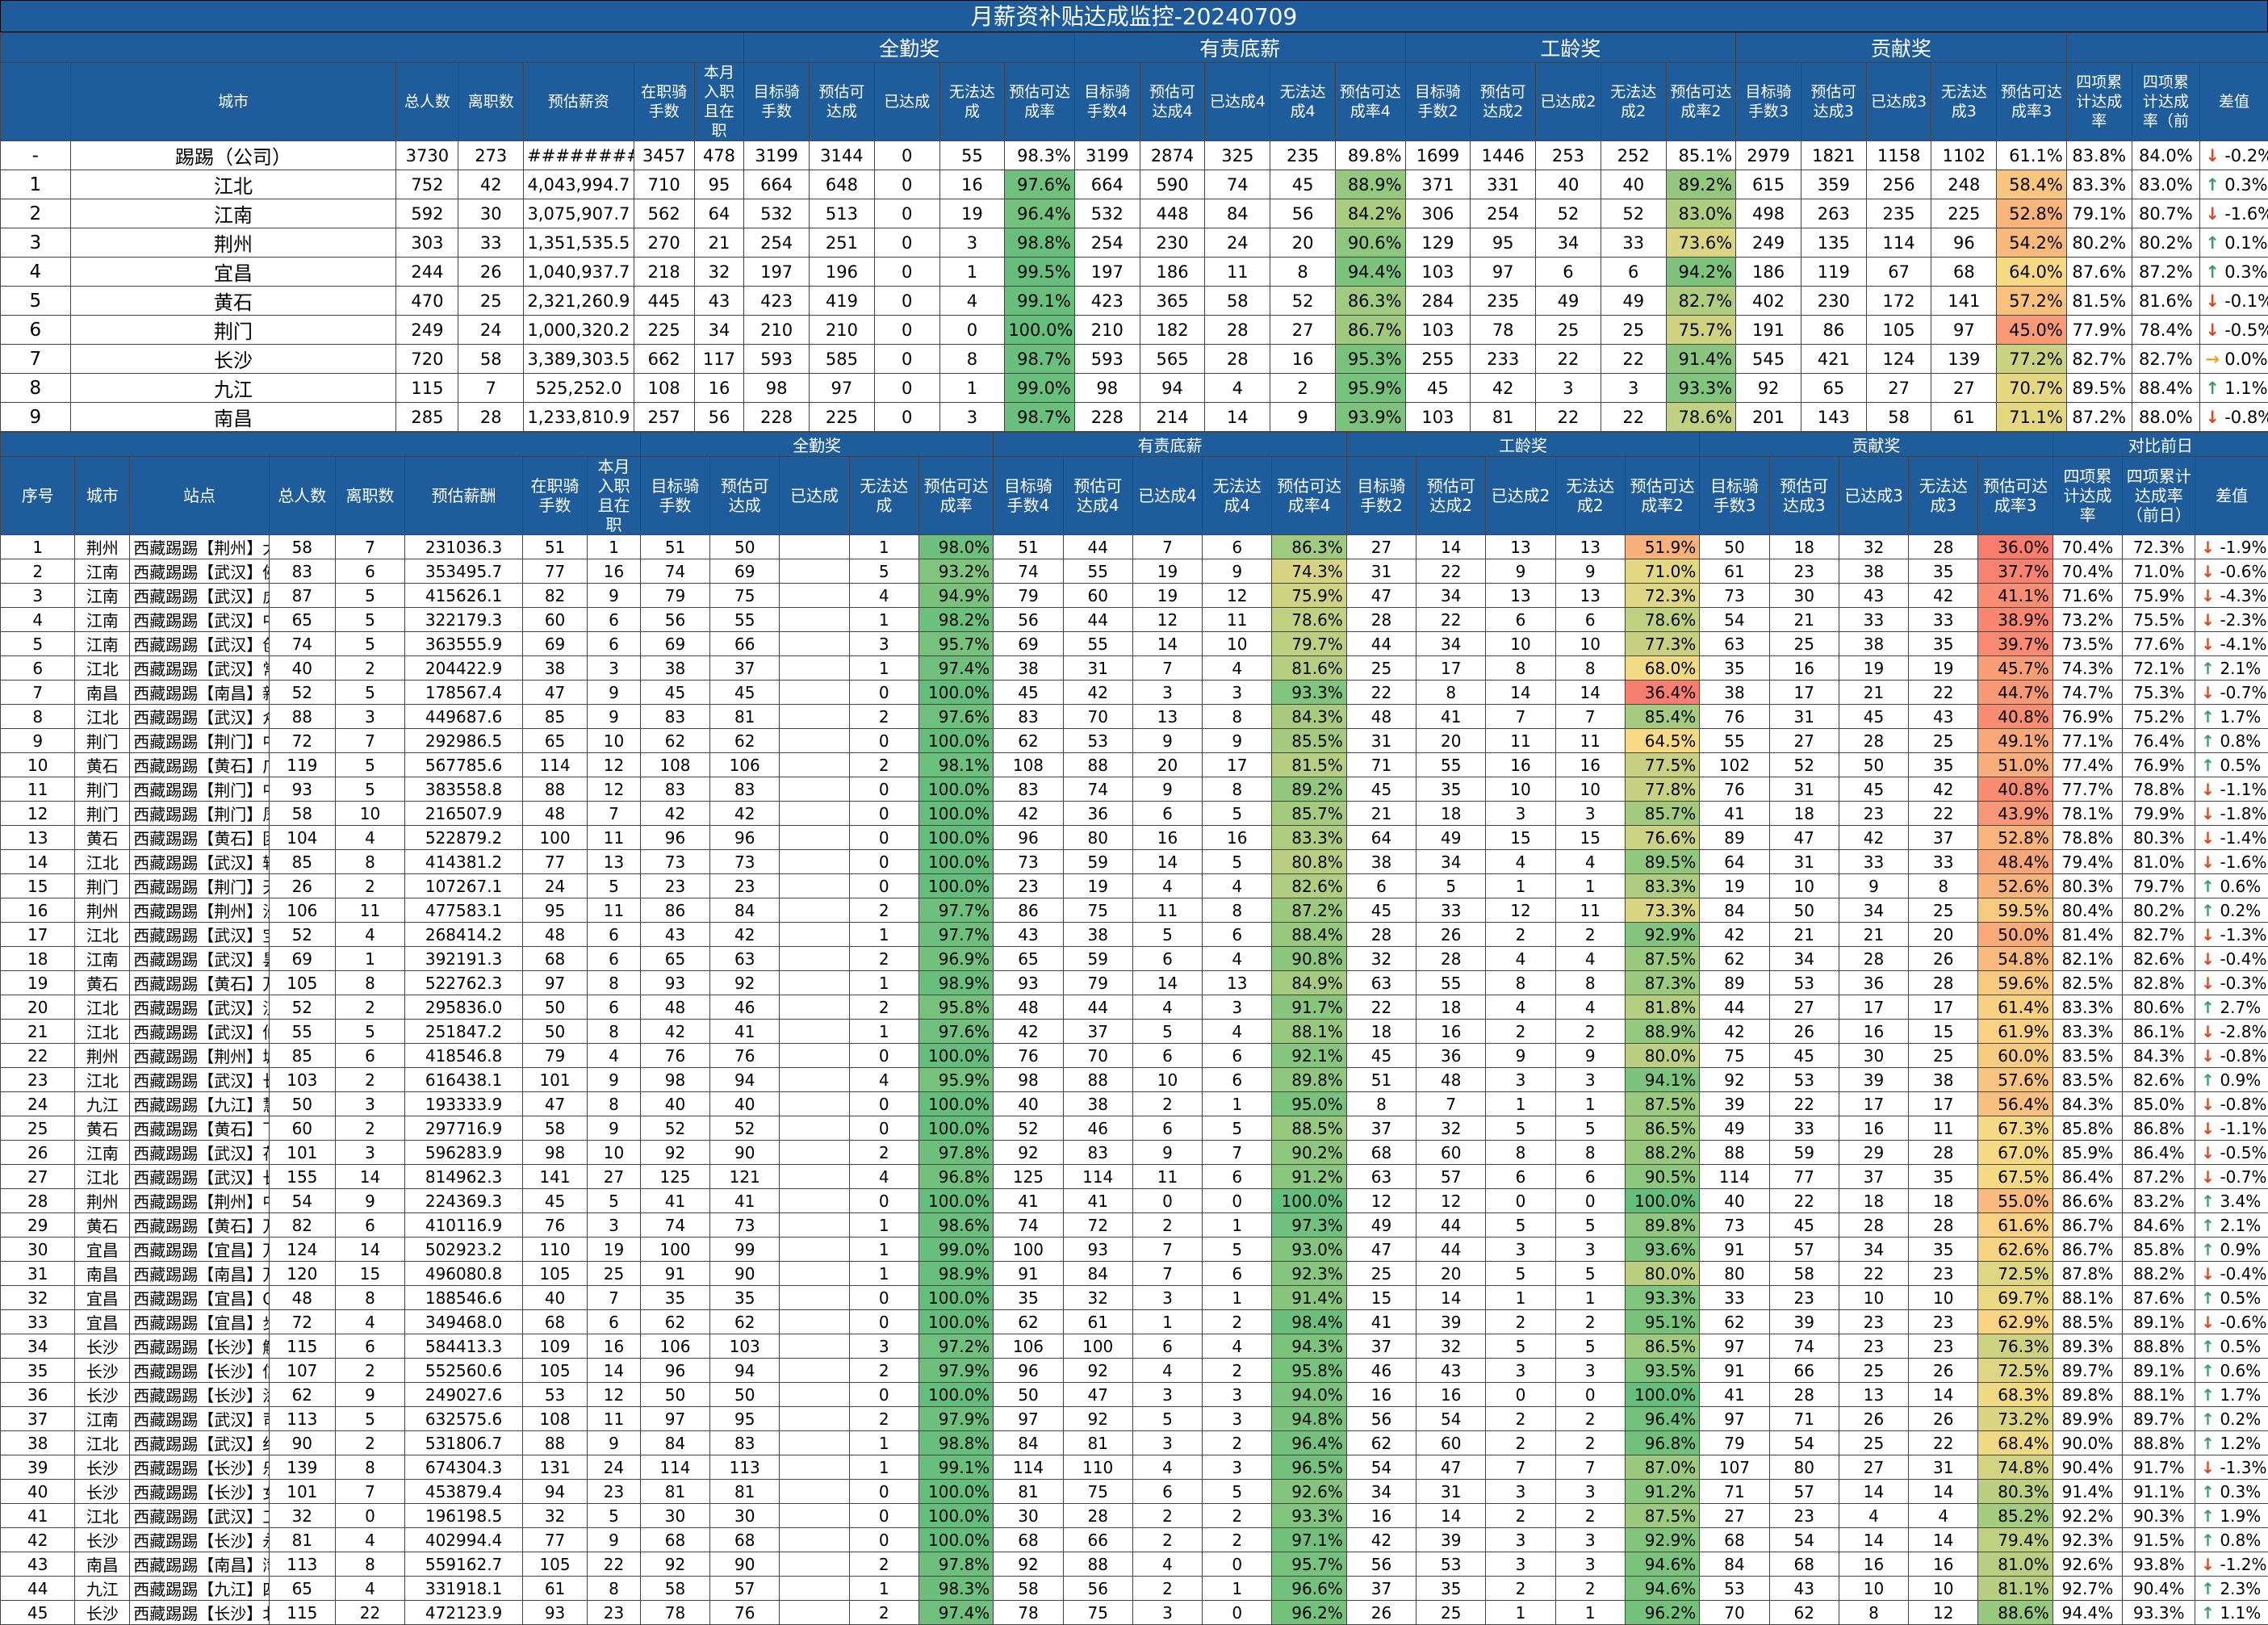 This screenshot has width=2268, height=1625. I want to click on value-cell: 78, so click(674, 1613).